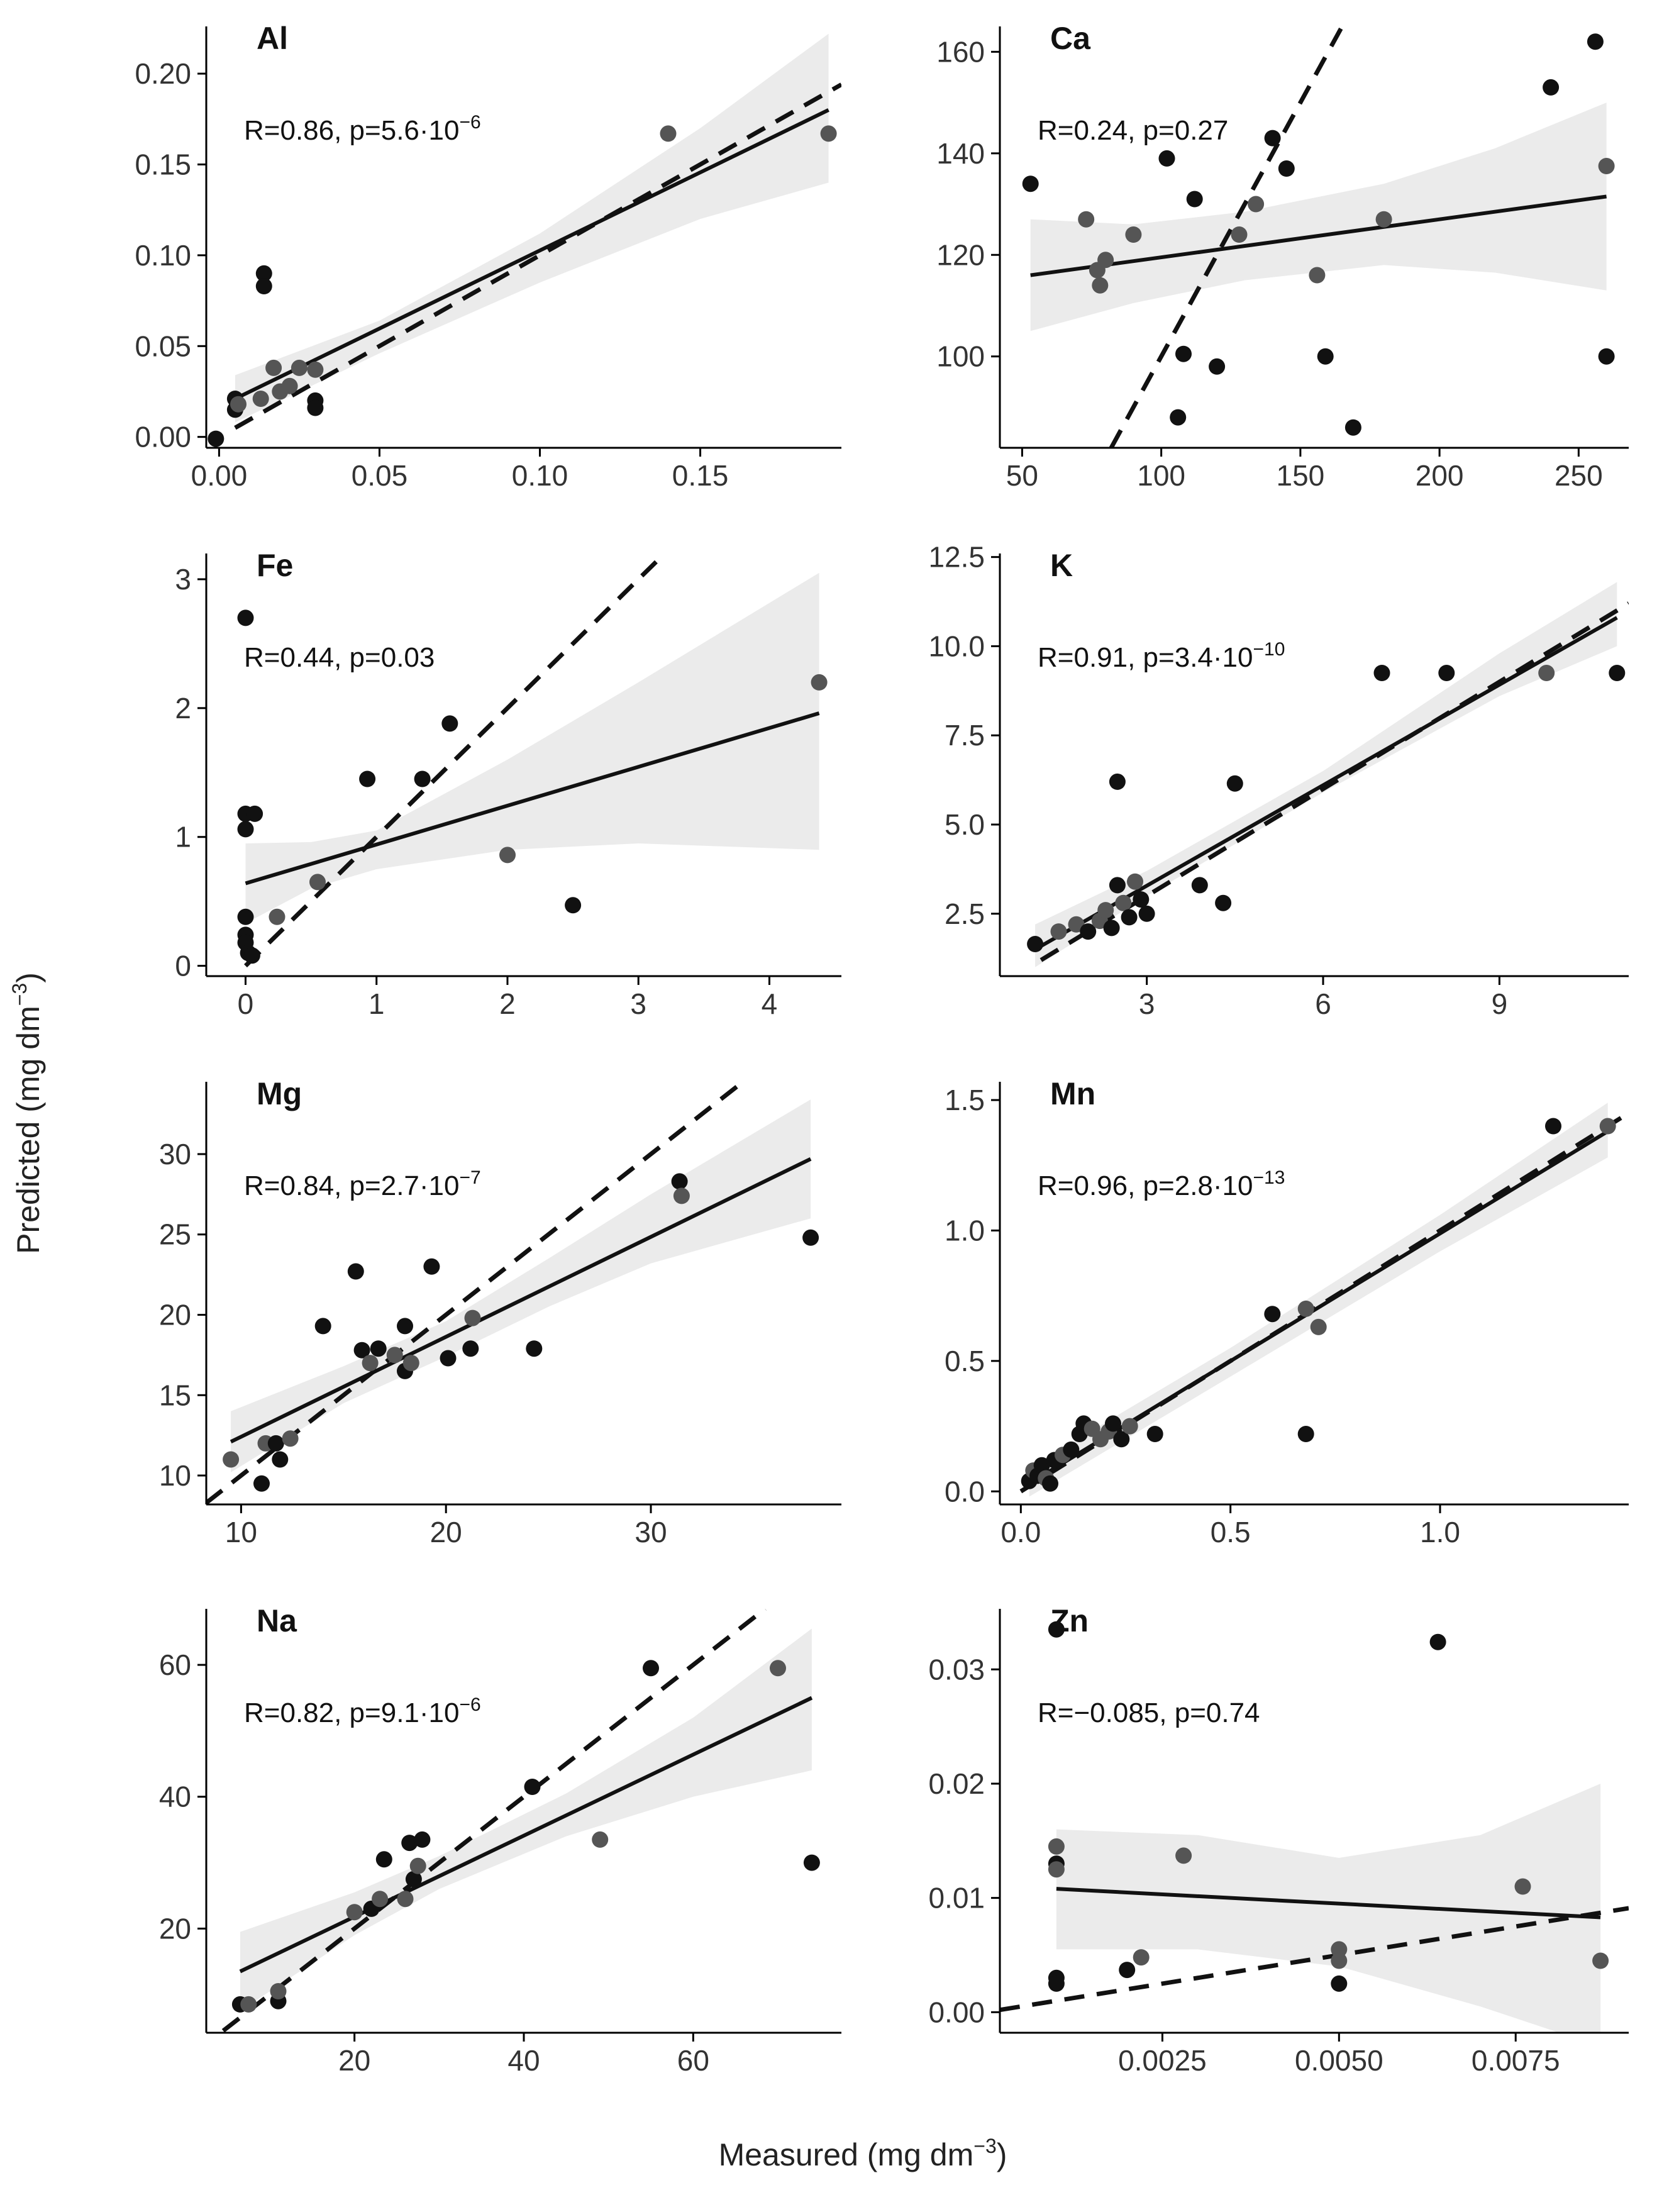 This screenshot has height=2212, width=1674. What do you see at coordinates (965, 1491) in the screenshot?
I see `panel-mn-y-tick-label-0: 0.0` at bounding box center [965, 1491].